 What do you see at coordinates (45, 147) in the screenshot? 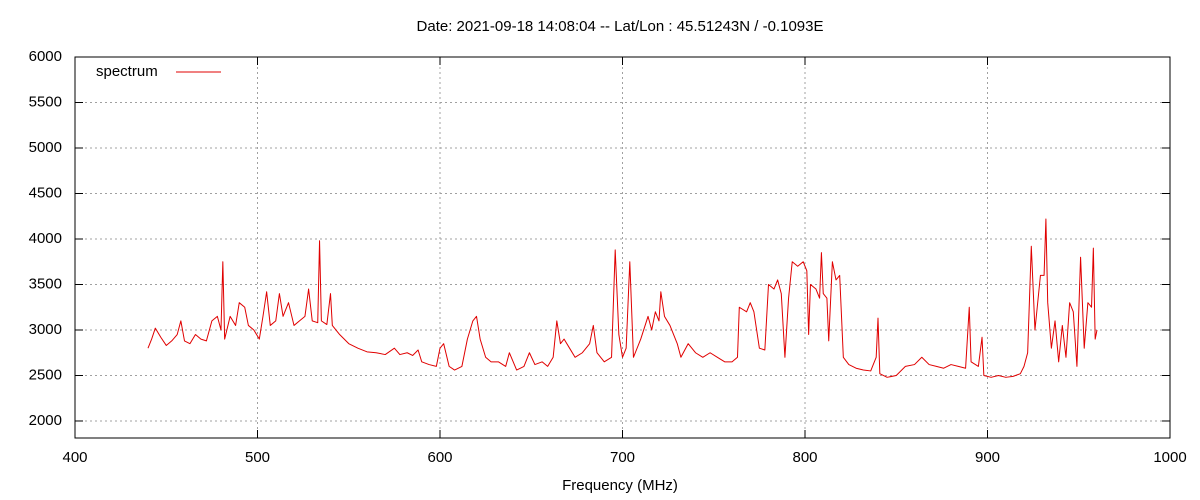
I see `y-tick-label: 5000` at bounding box center [45, 147].